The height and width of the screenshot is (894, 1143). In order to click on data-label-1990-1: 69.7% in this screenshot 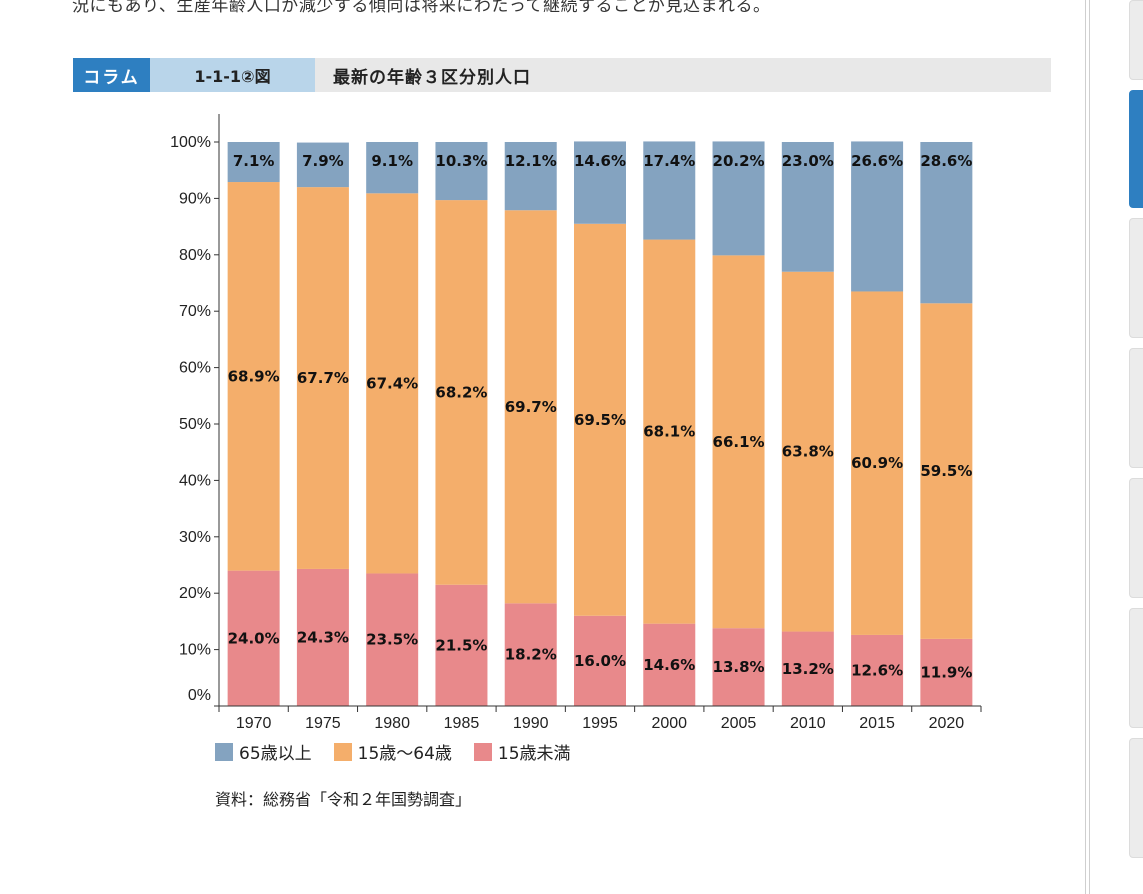, I will do `click(531, 407)`.